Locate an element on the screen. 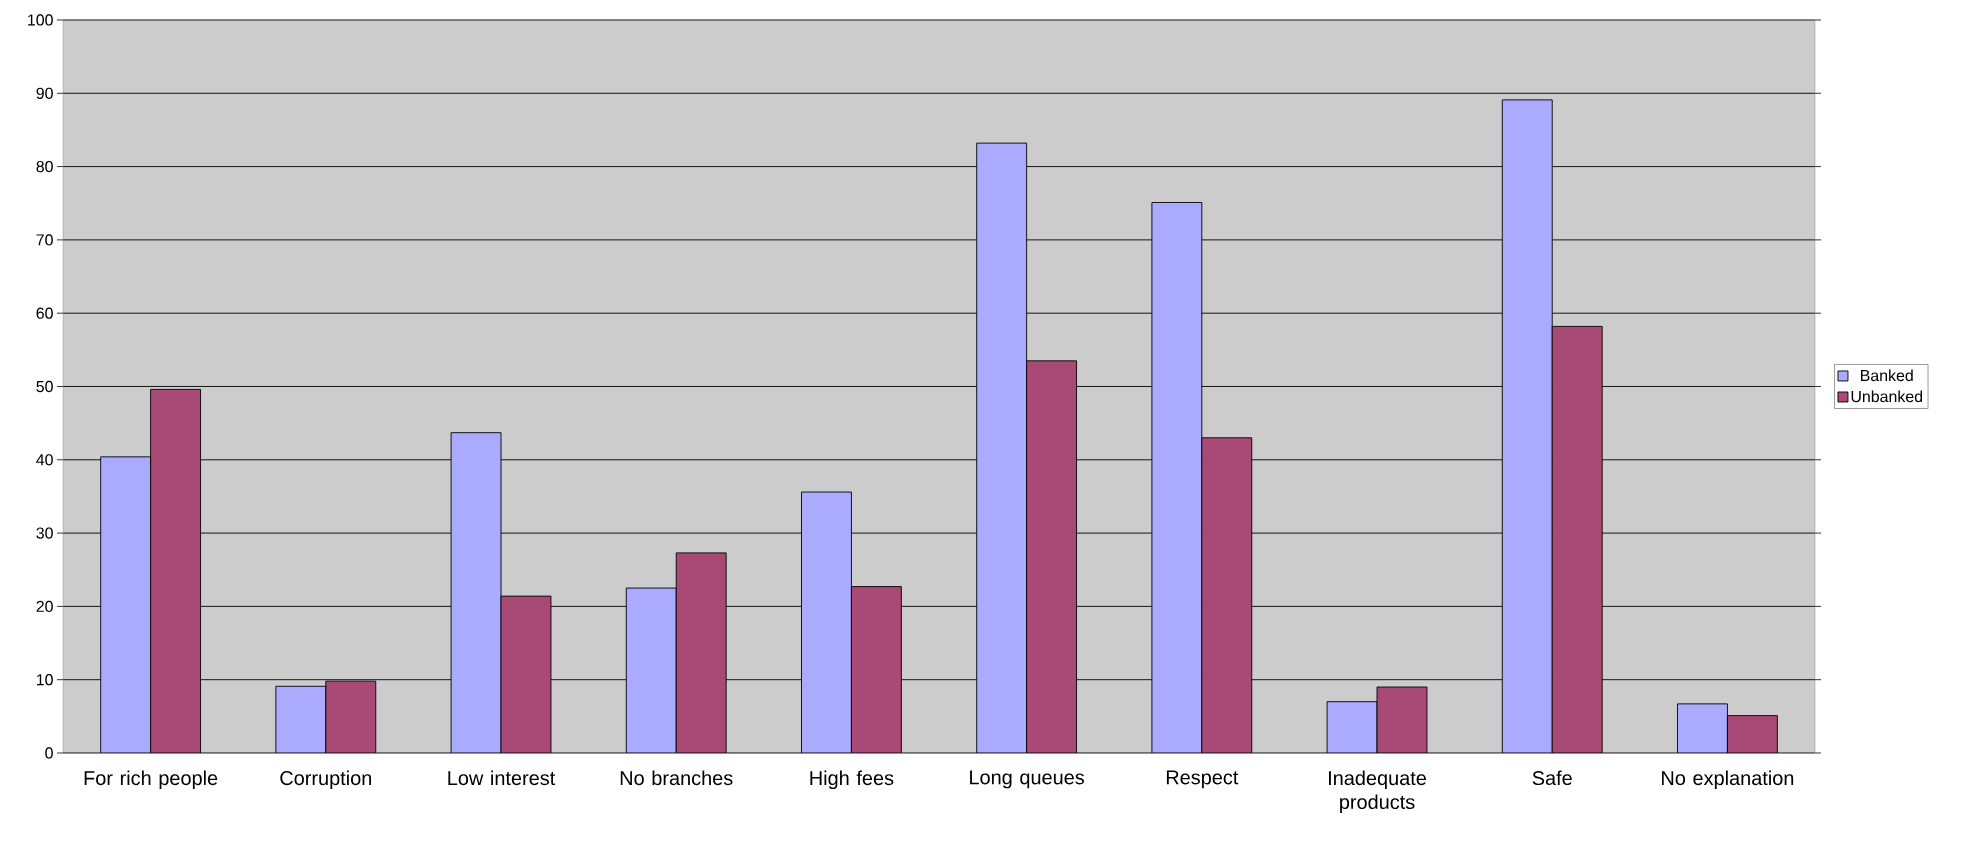 This screenshot has width=1966, height=847. legend-label: Unbanked is located at coordinates (1887, 396).